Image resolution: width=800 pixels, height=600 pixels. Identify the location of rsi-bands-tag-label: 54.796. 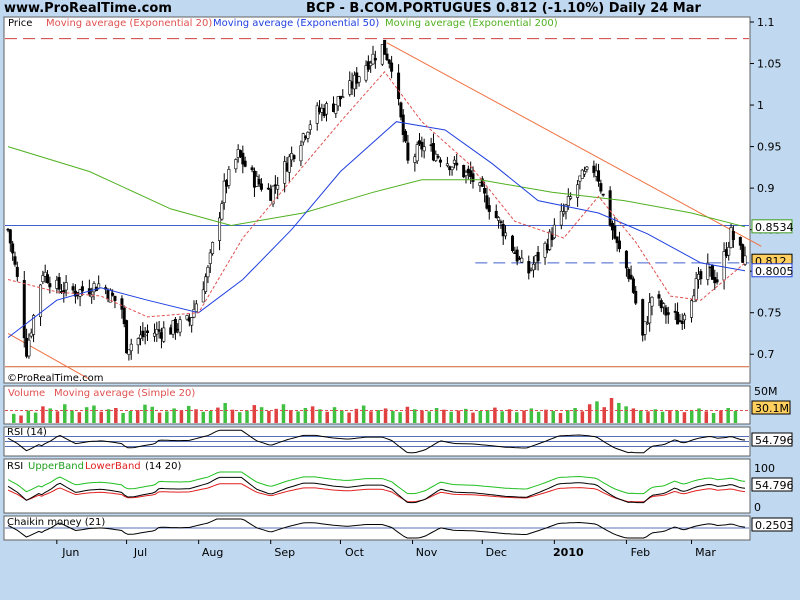
(774, 485).